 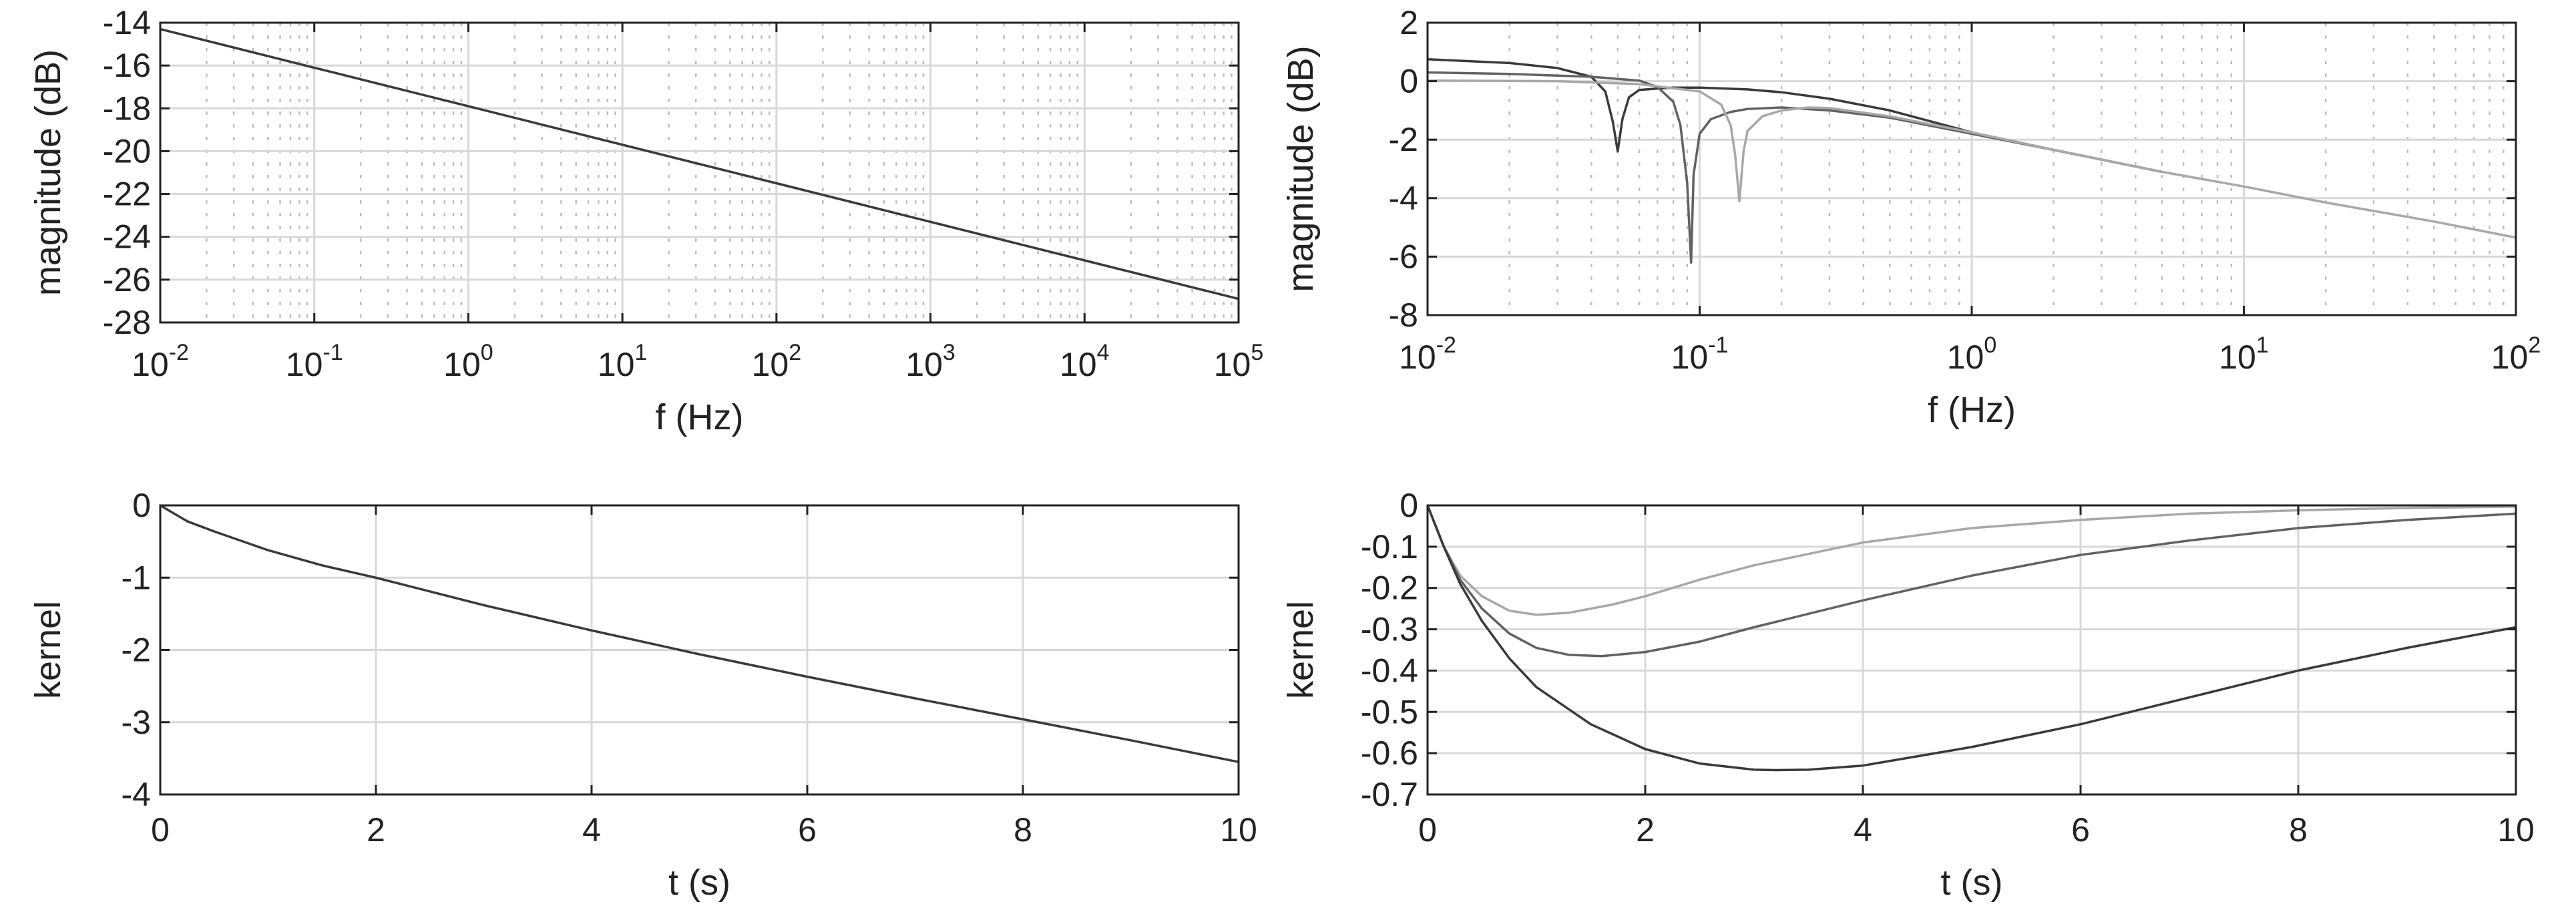 What do you see at coordinates (1972, 560) in the screenshot?
I see `series-line-kernel-light` at bounding box center [1972, 560].